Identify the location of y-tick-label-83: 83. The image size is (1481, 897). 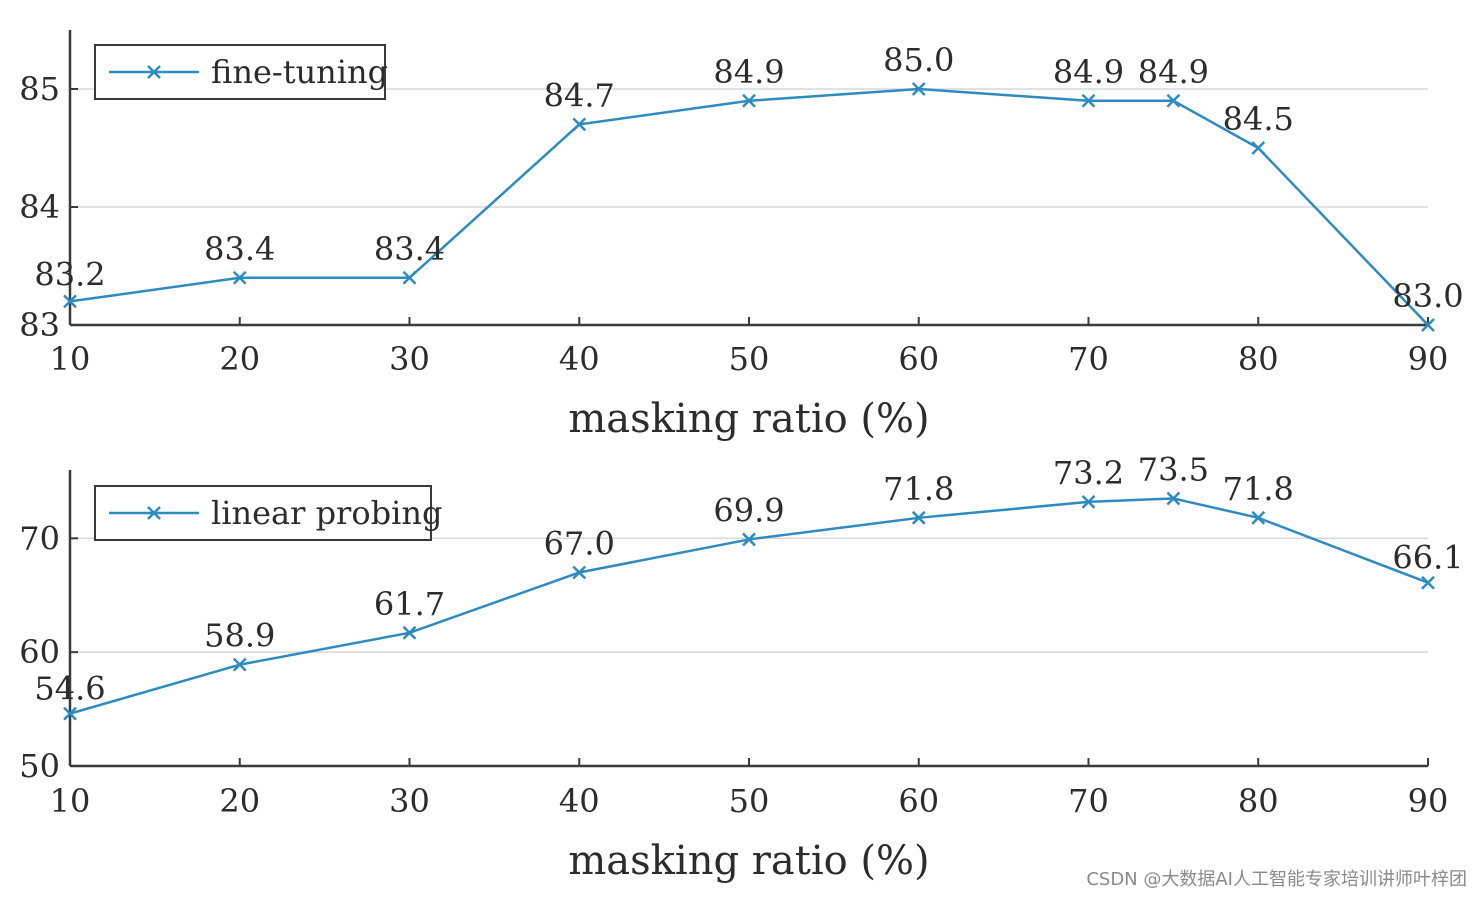
(39, 325).